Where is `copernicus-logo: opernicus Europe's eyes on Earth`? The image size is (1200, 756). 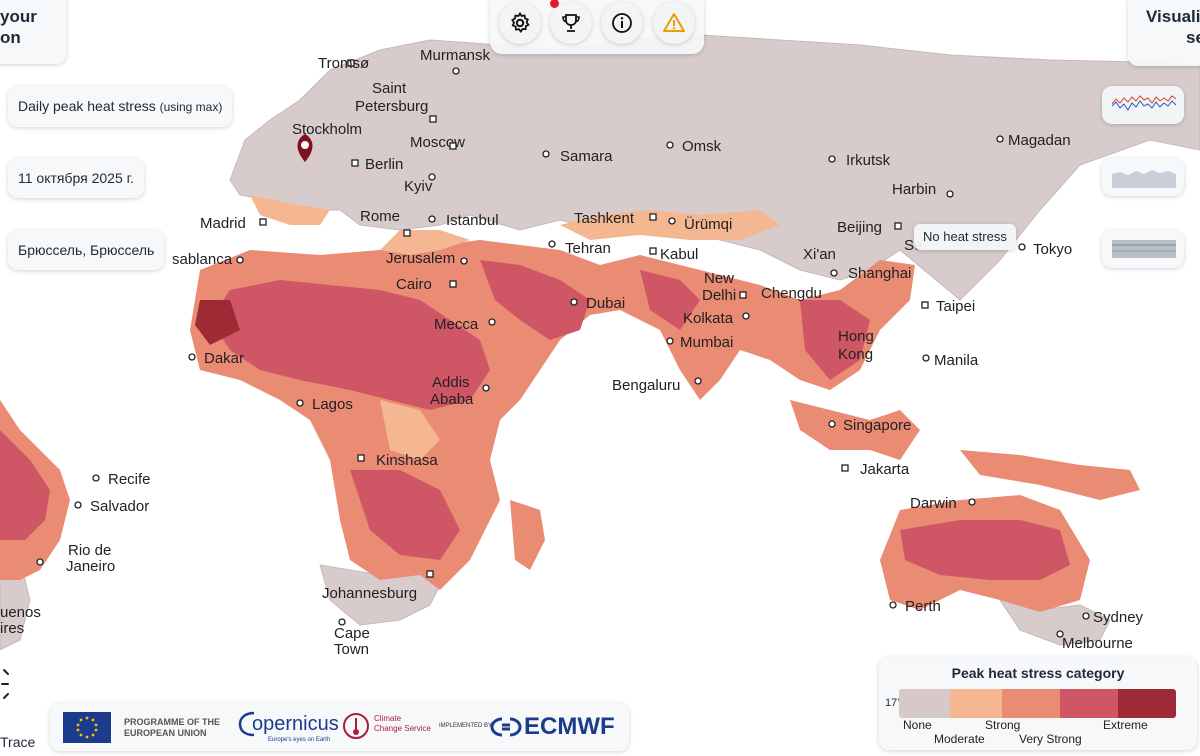
copernicus-logo: opernicus Europe's eyes on Earth is located at coordinates (288, 726).